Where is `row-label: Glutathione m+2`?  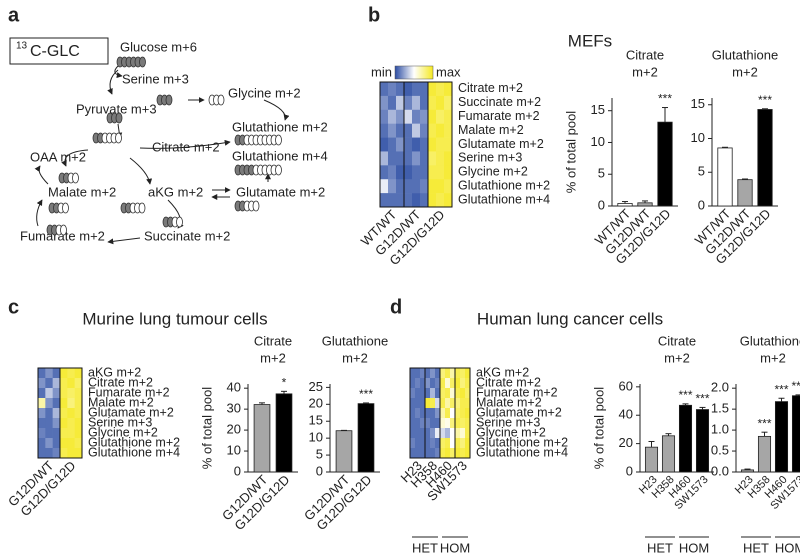
row-label: Glutathione m+2 is located at coordinates (522, 442).